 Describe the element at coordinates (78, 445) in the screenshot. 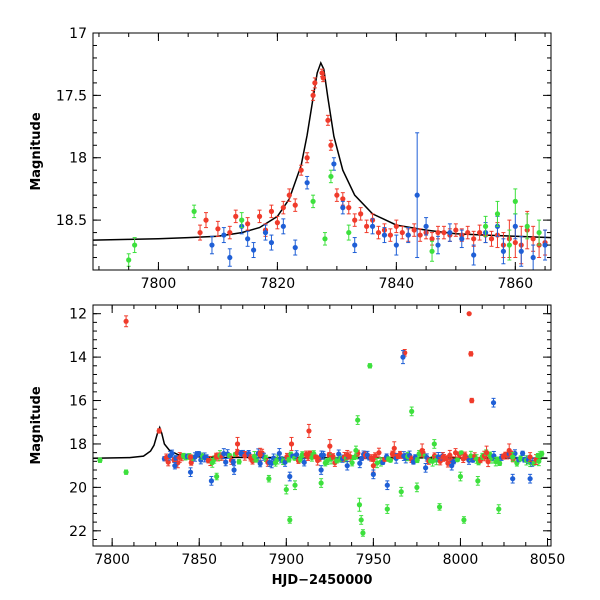

I see `bottom-ytick-label: 18` at that location.